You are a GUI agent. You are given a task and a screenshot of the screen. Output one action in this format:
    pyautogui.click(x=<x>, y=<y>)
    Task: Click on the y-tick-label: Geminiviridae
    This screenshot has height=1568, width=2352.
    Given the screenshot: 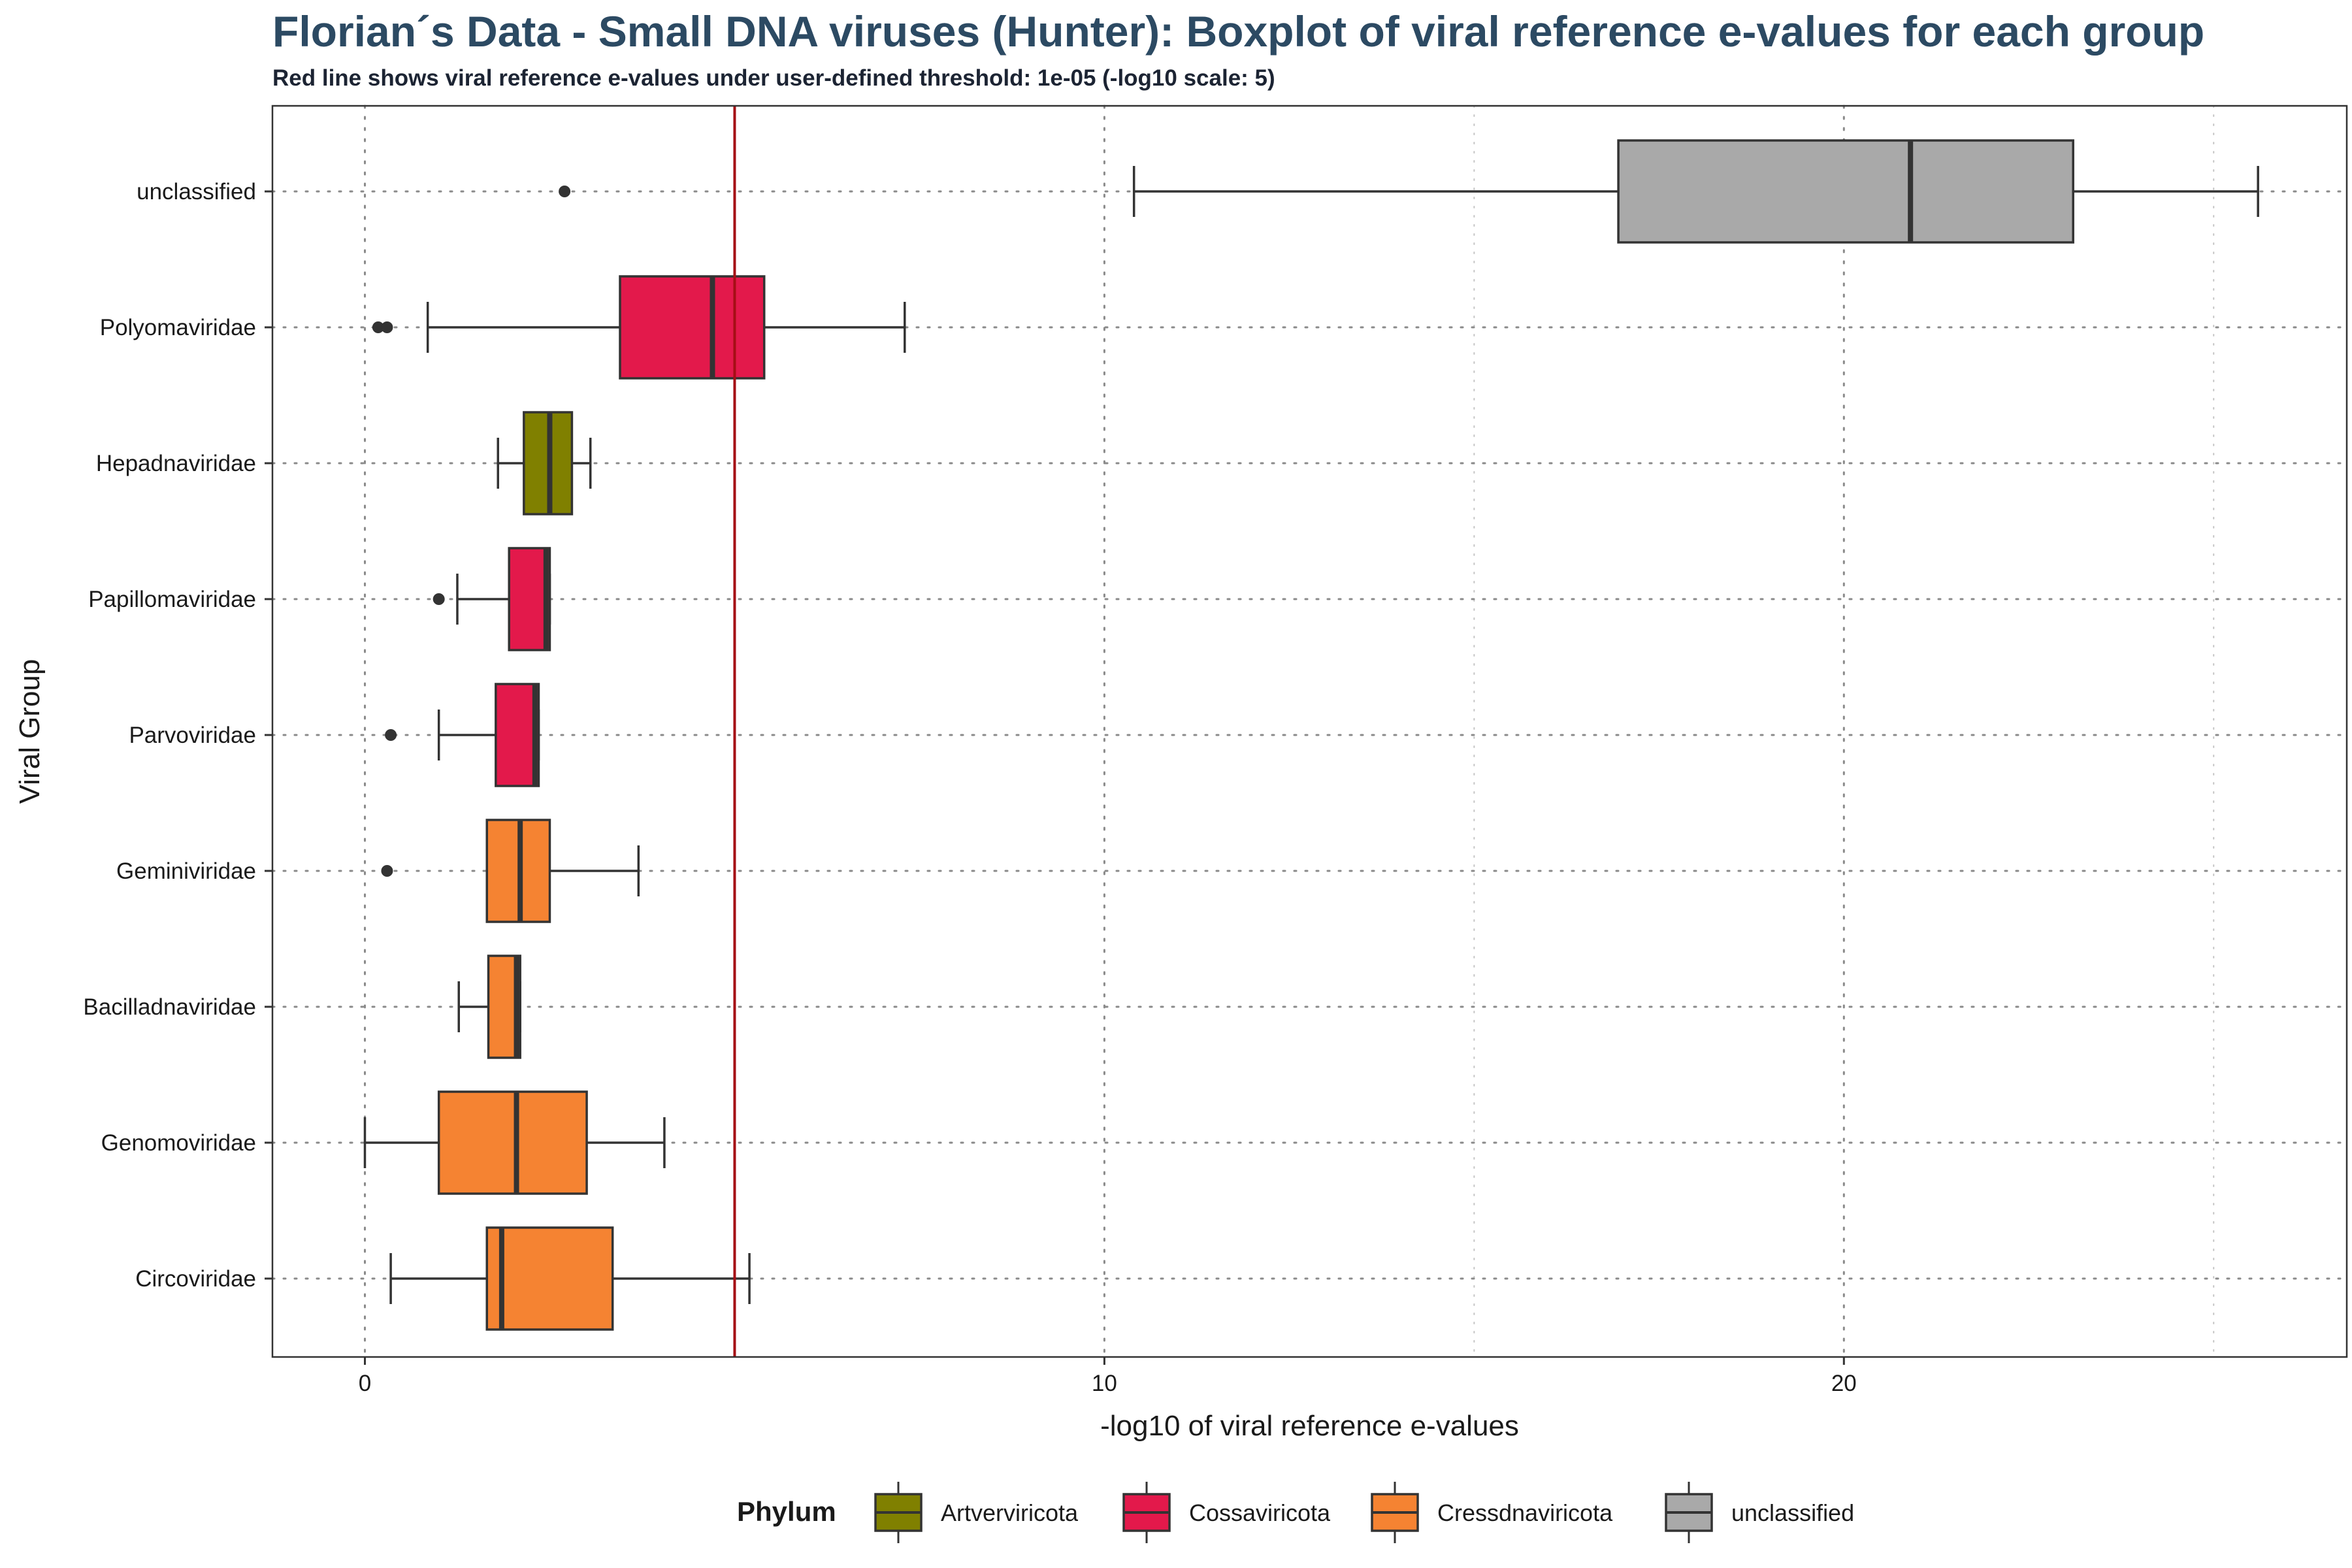 What is the action you would take?
    pyautogui.click(x=186, y=871)
    